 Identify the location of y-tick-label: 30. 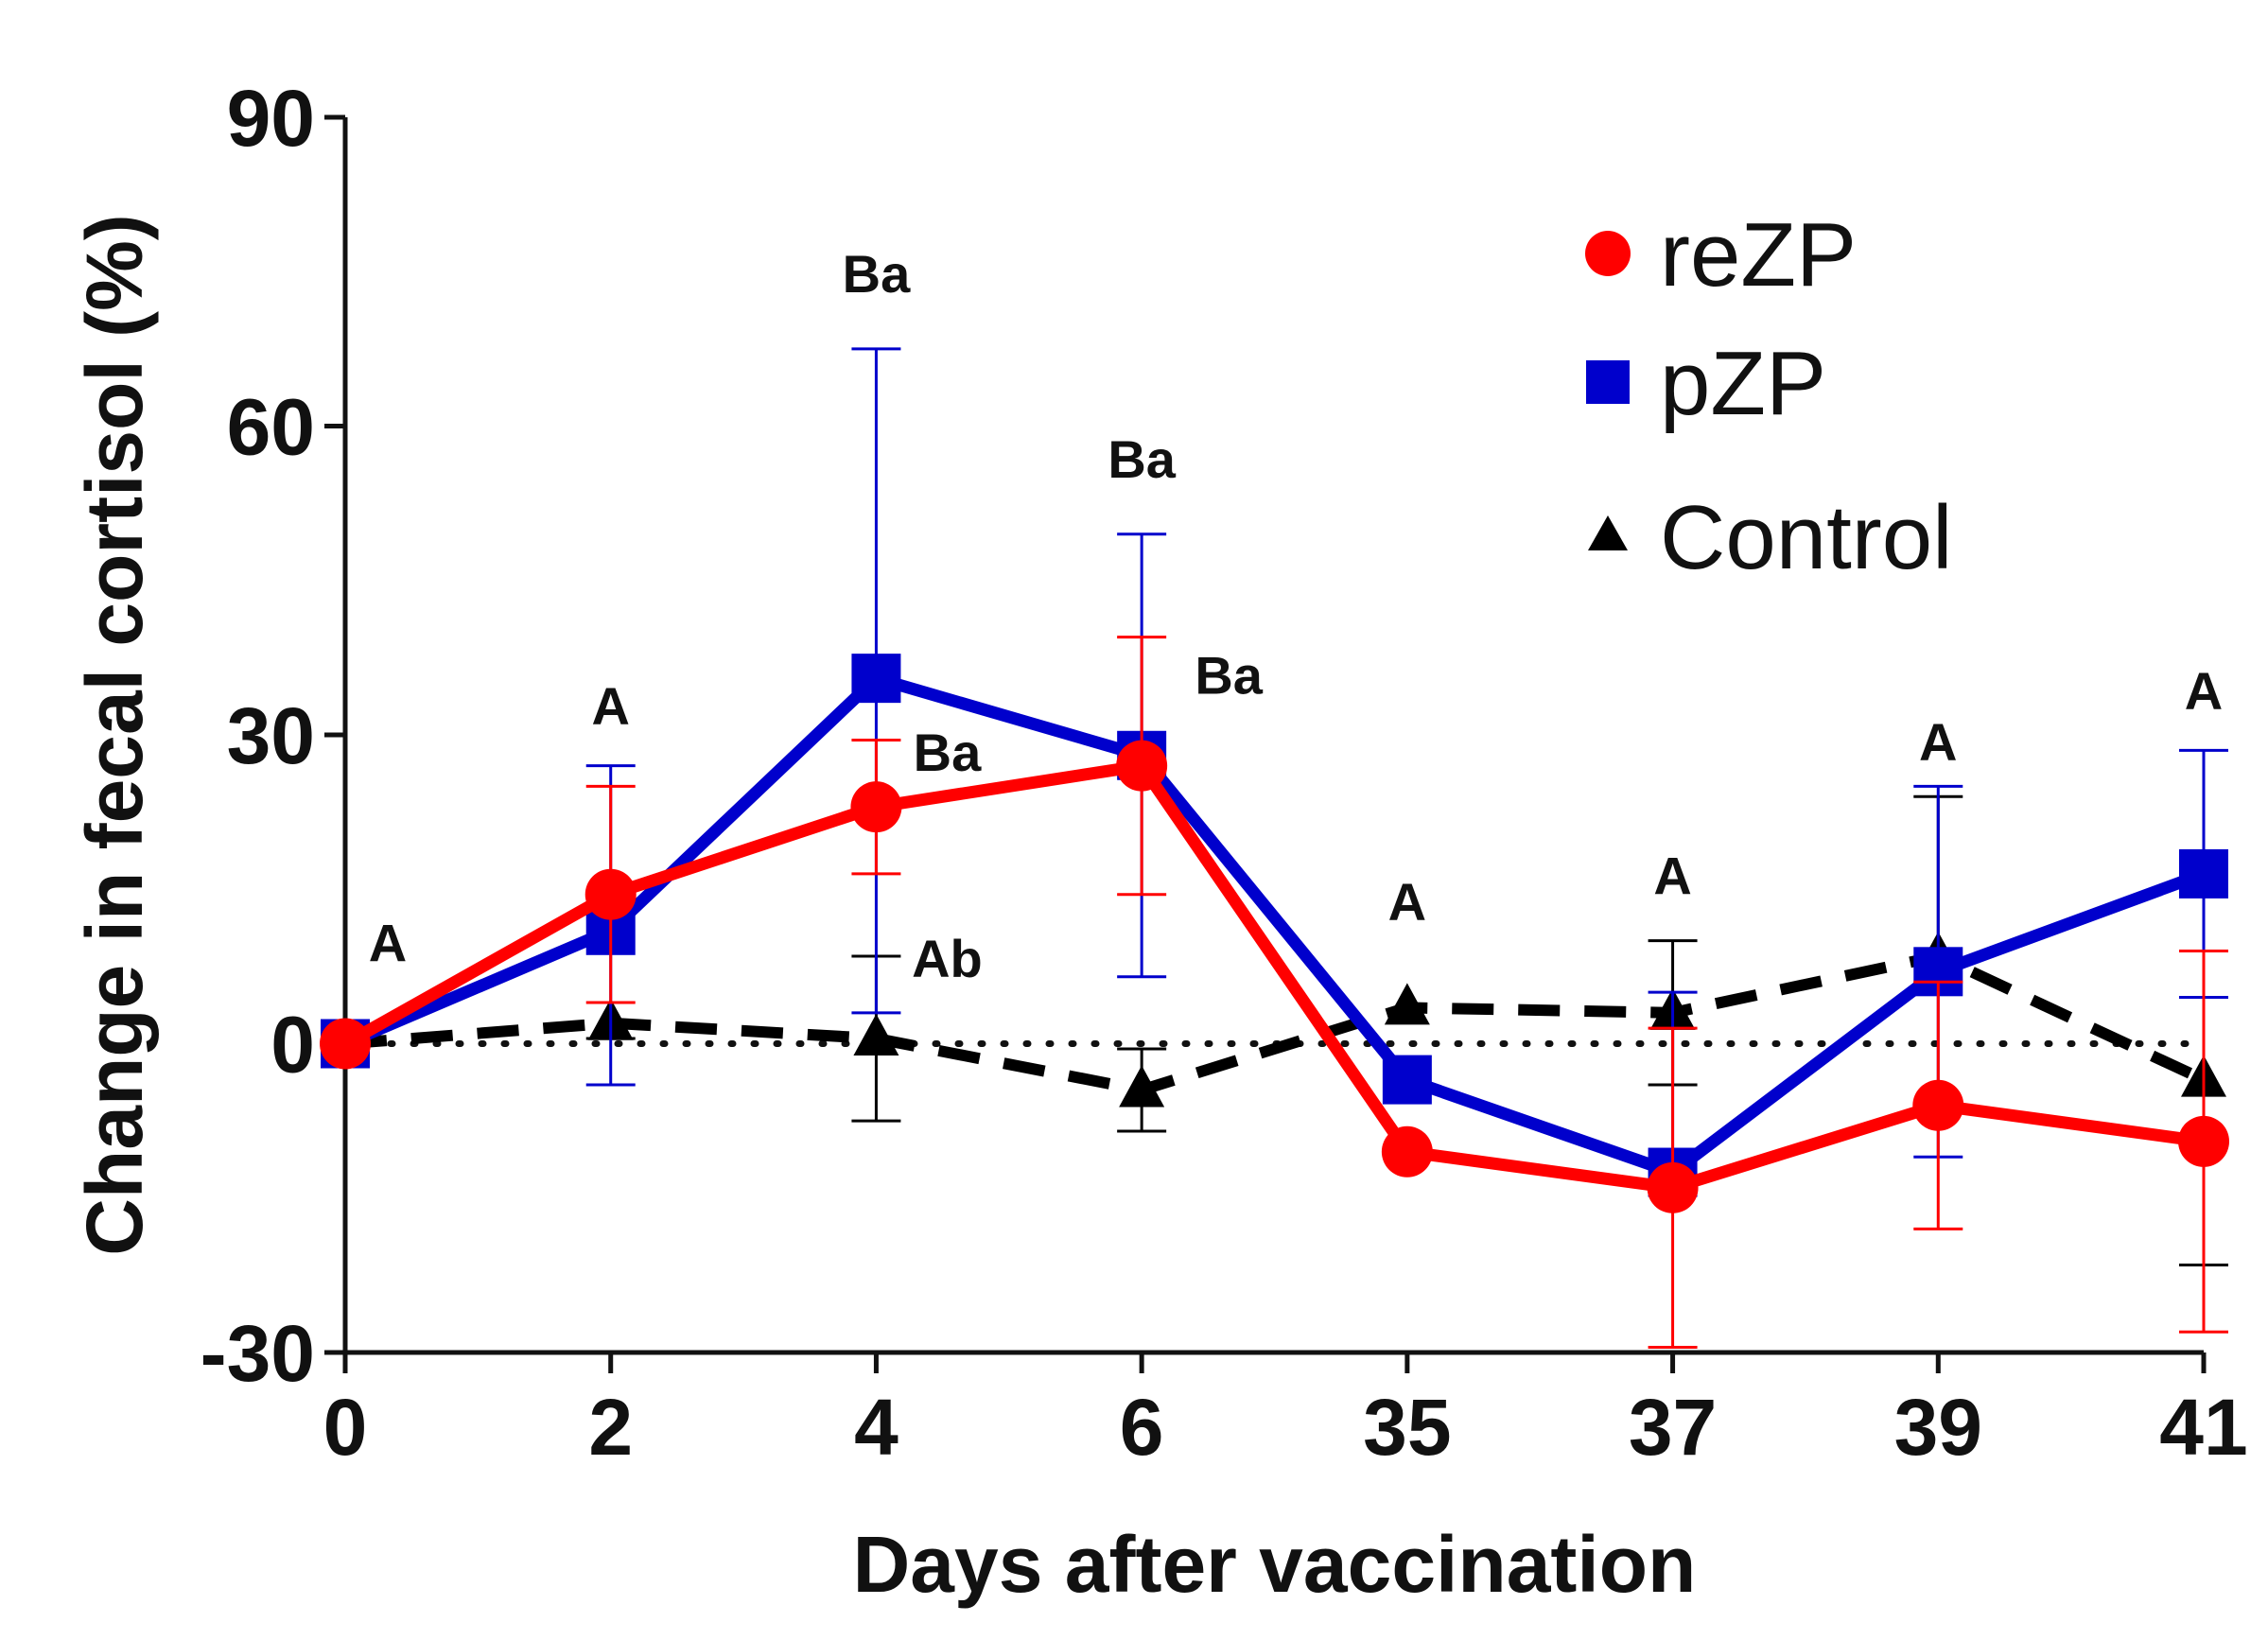
(271, 736).